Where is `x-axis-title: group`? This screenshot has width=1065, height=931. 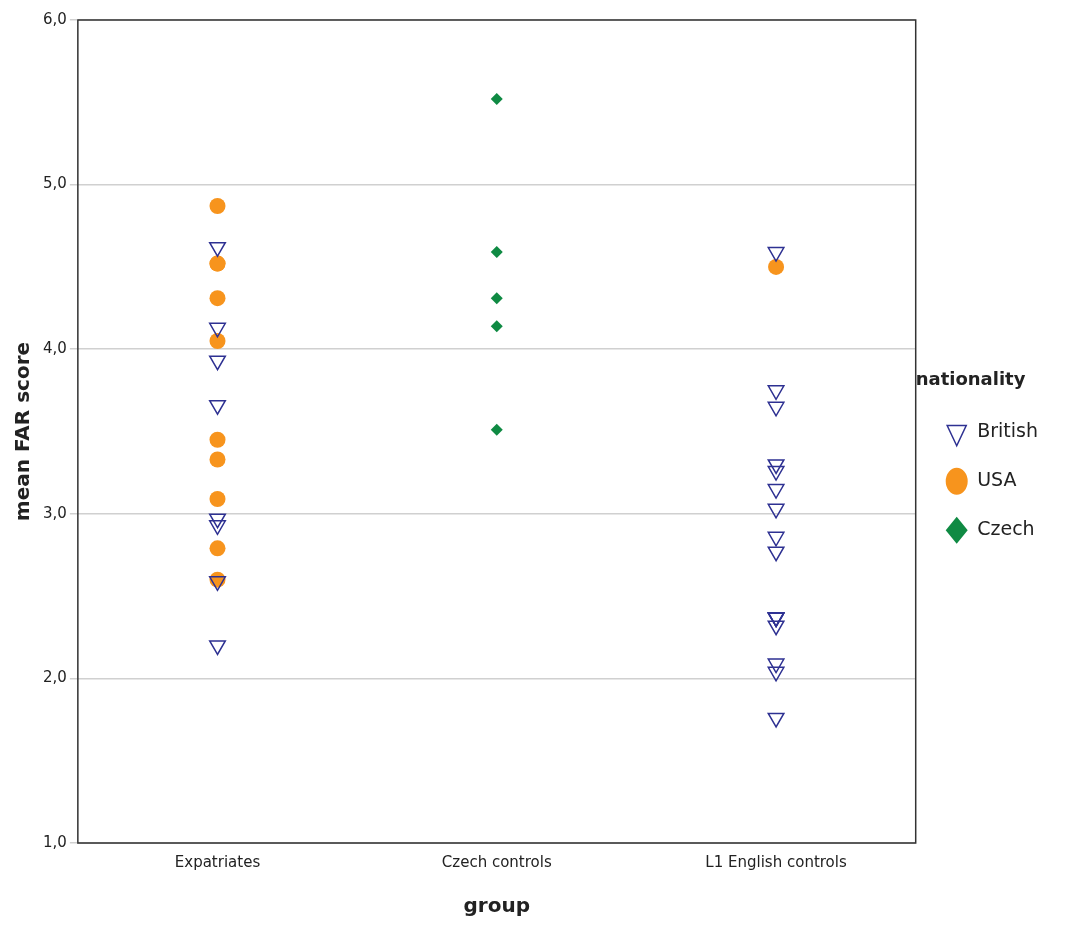
x-axis-title: group is located at coordinates (497, 905).